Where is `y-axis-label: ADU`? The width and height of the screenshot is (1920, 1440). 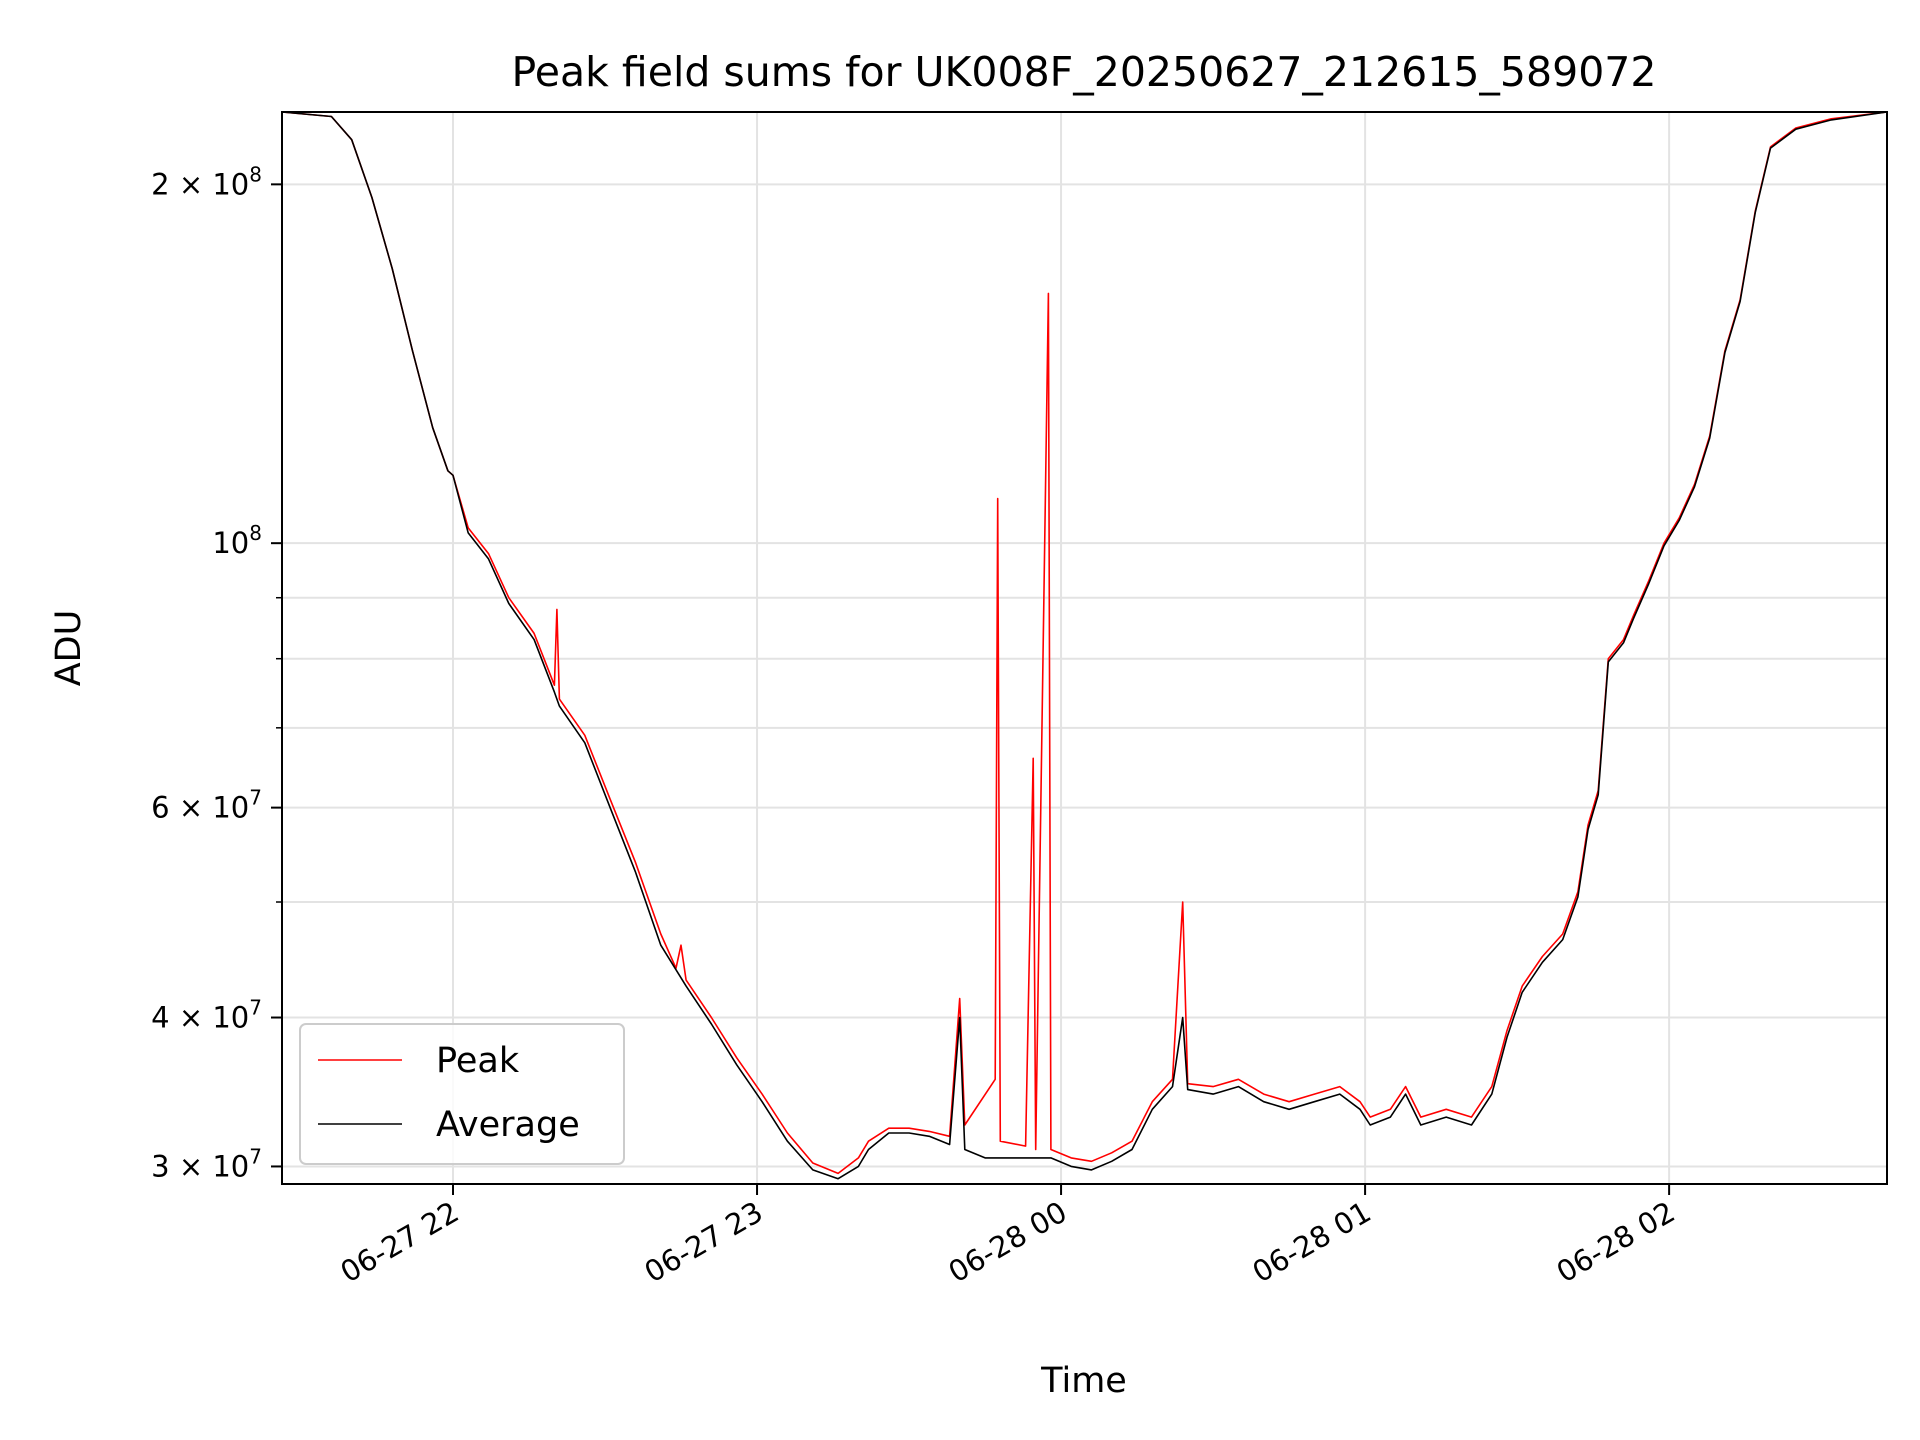
y-axis-label: ADU is located at coordinates (69, 648).